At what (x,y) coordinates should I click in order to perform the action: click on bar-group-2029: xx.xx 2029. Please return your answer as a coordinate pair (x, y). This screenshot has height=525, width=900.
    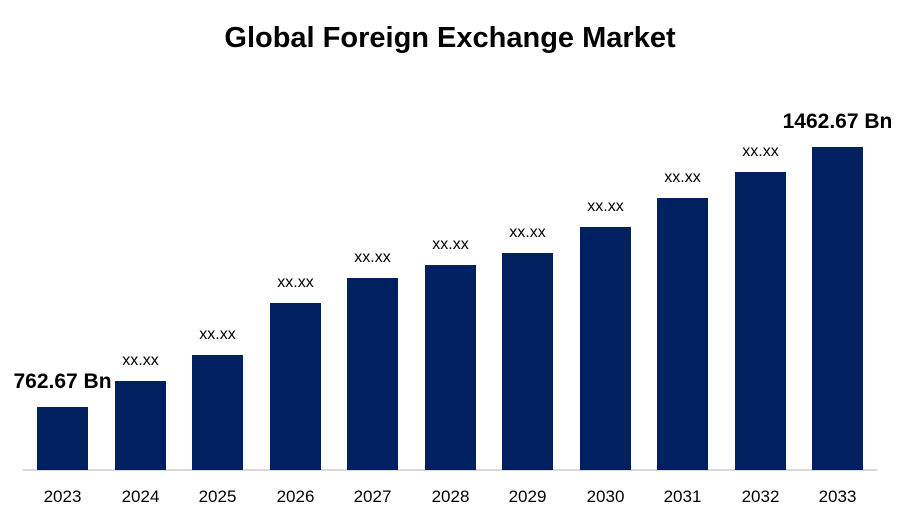
    Looking at the image, I should click on (527, 262).